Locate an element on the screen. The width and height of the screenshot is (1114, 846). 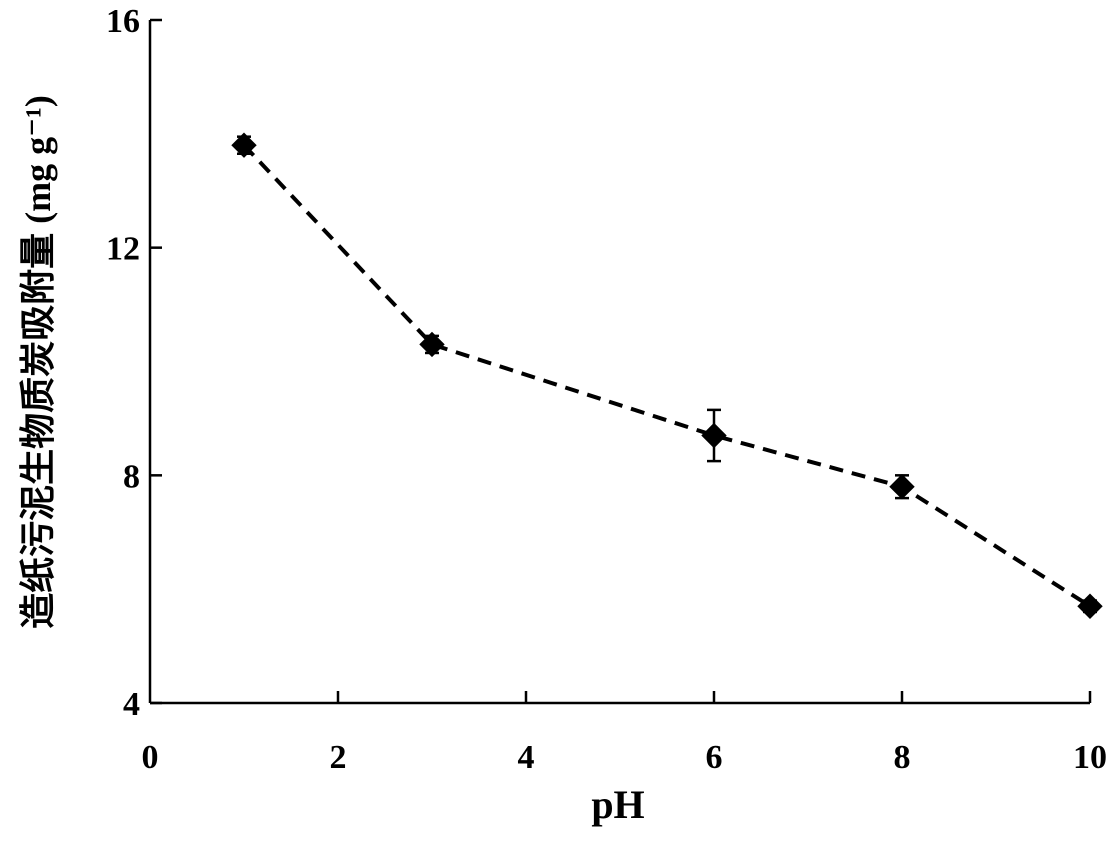
x-axis-ticks: 0 2 4 6 8 10 is located at coordinates (624, 733).